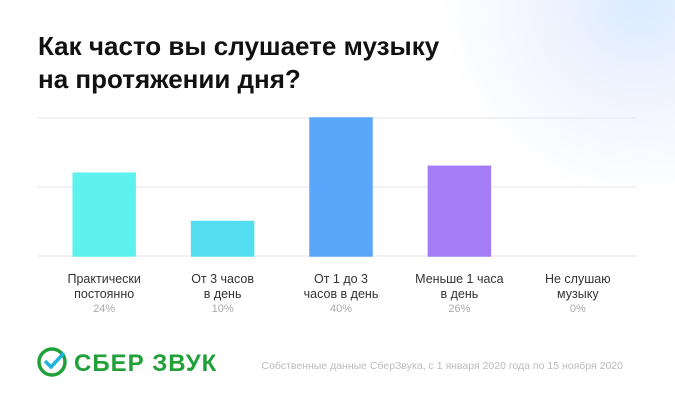  I want to click on value-label: 24%, so click(104, 309).